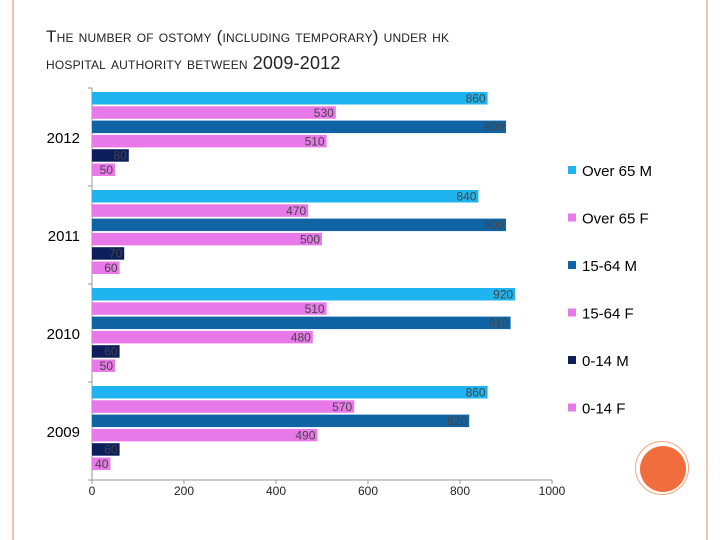 This screenshot has height=540, width=720. What do you see at coordinates (324, 113) in the screenshot?
I see `data-label: 530` at bounding box center [324, 113].